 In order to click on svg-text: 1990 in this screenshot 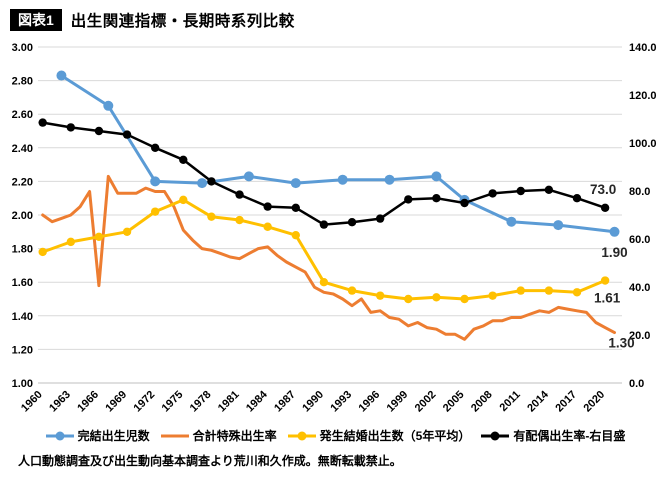, I will do `click(313, 402)`.